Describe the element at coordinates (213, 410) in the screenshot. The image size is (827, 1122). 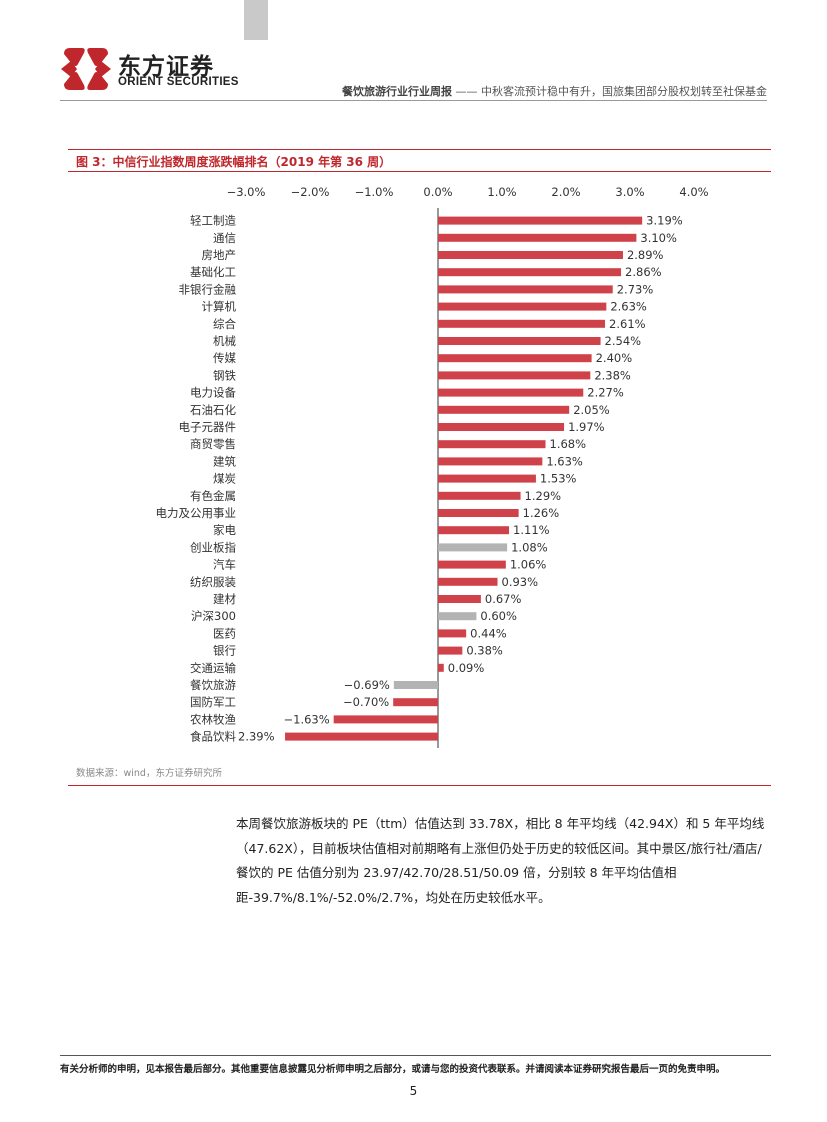
I see `category-label: 石油石化` at that location.